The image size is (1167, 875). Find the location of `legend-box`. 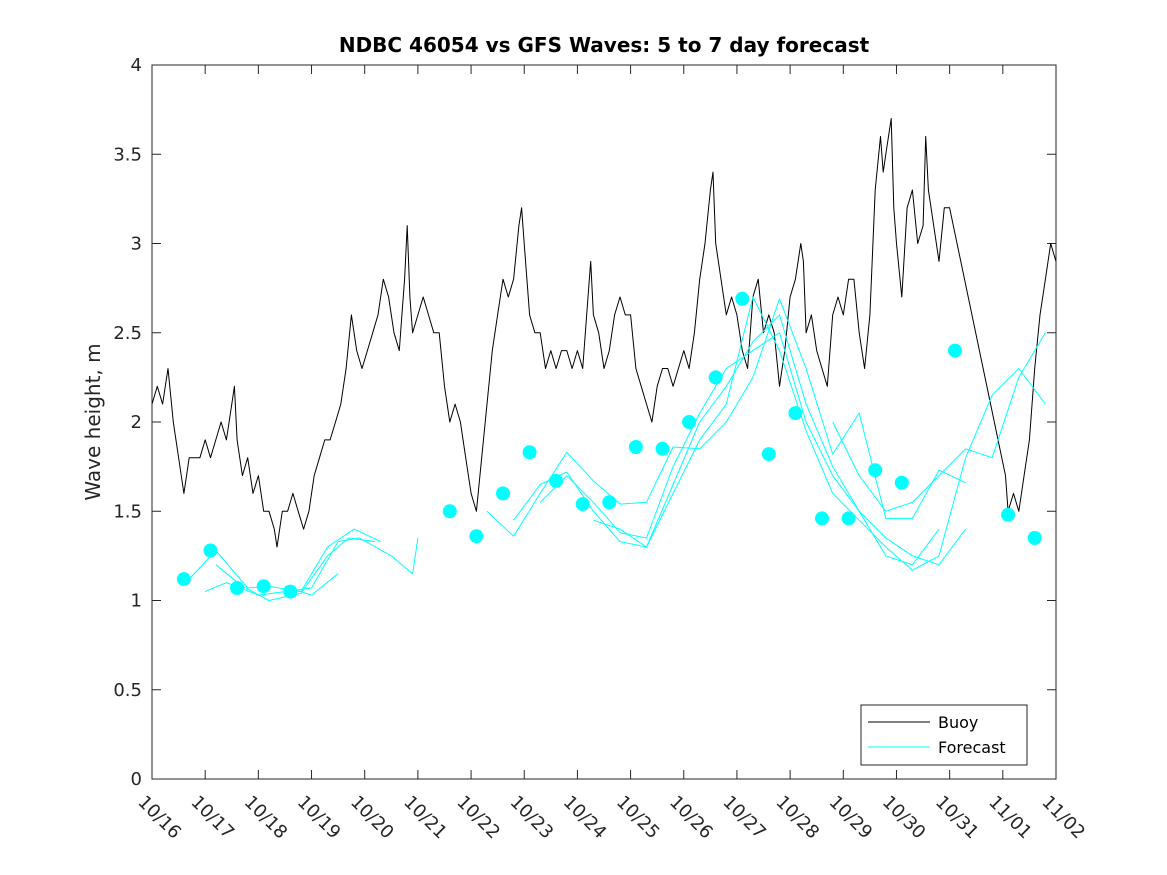

legend-box is located at coordinates (944, 735).